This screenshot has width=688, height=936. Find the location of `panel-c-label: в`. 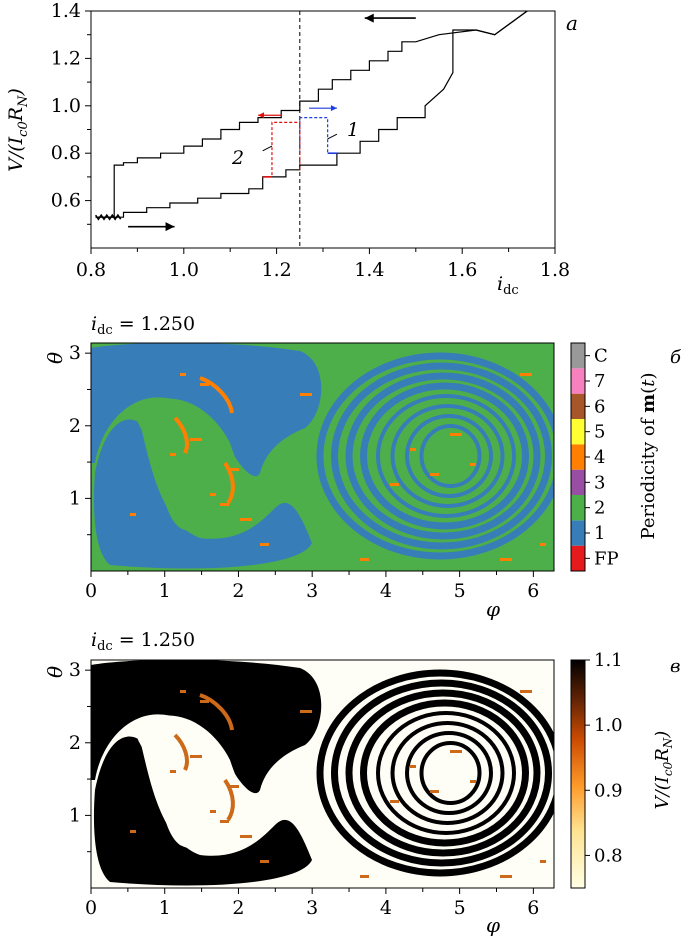

panel-c-label: в is located at coordinates (675, 666).